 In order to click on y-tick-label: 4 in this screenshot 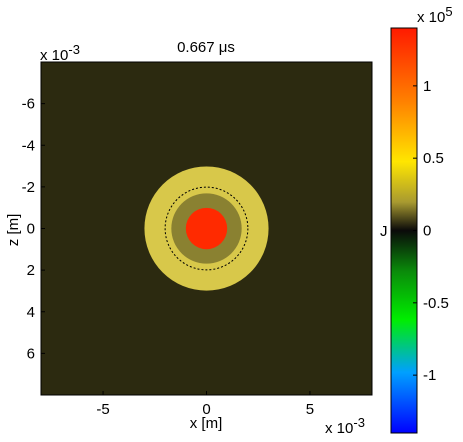, I will do `click(31, 312)`.